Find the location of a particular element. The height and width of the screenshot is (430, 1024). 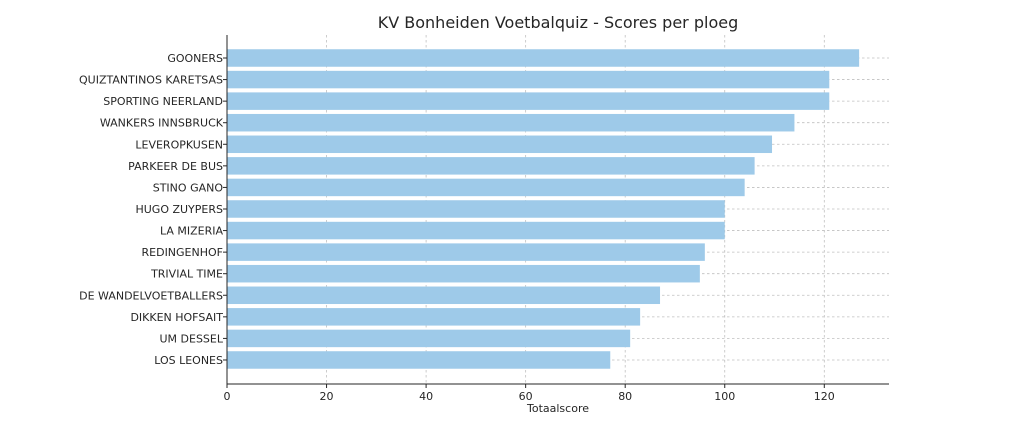

x-tick-label: 80 is located at coordinates (625, 396).